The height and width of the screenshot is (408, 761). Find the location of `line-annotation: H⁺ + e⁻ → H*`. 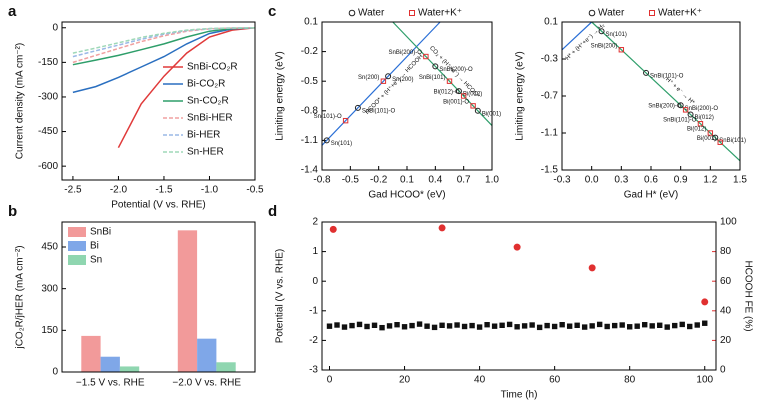

line-annotation: H⁺ + e⁻ → H* is located at coordinates (680, 91).